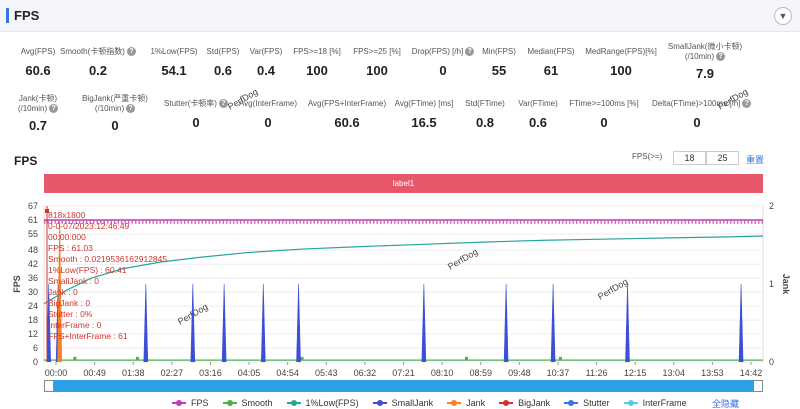 The image size is (800, 409). What do you see at coordinates (268, 103) in the screenshot?
I see `metric-label: Avg(InterFrame)` at bounding box center [268, 103].